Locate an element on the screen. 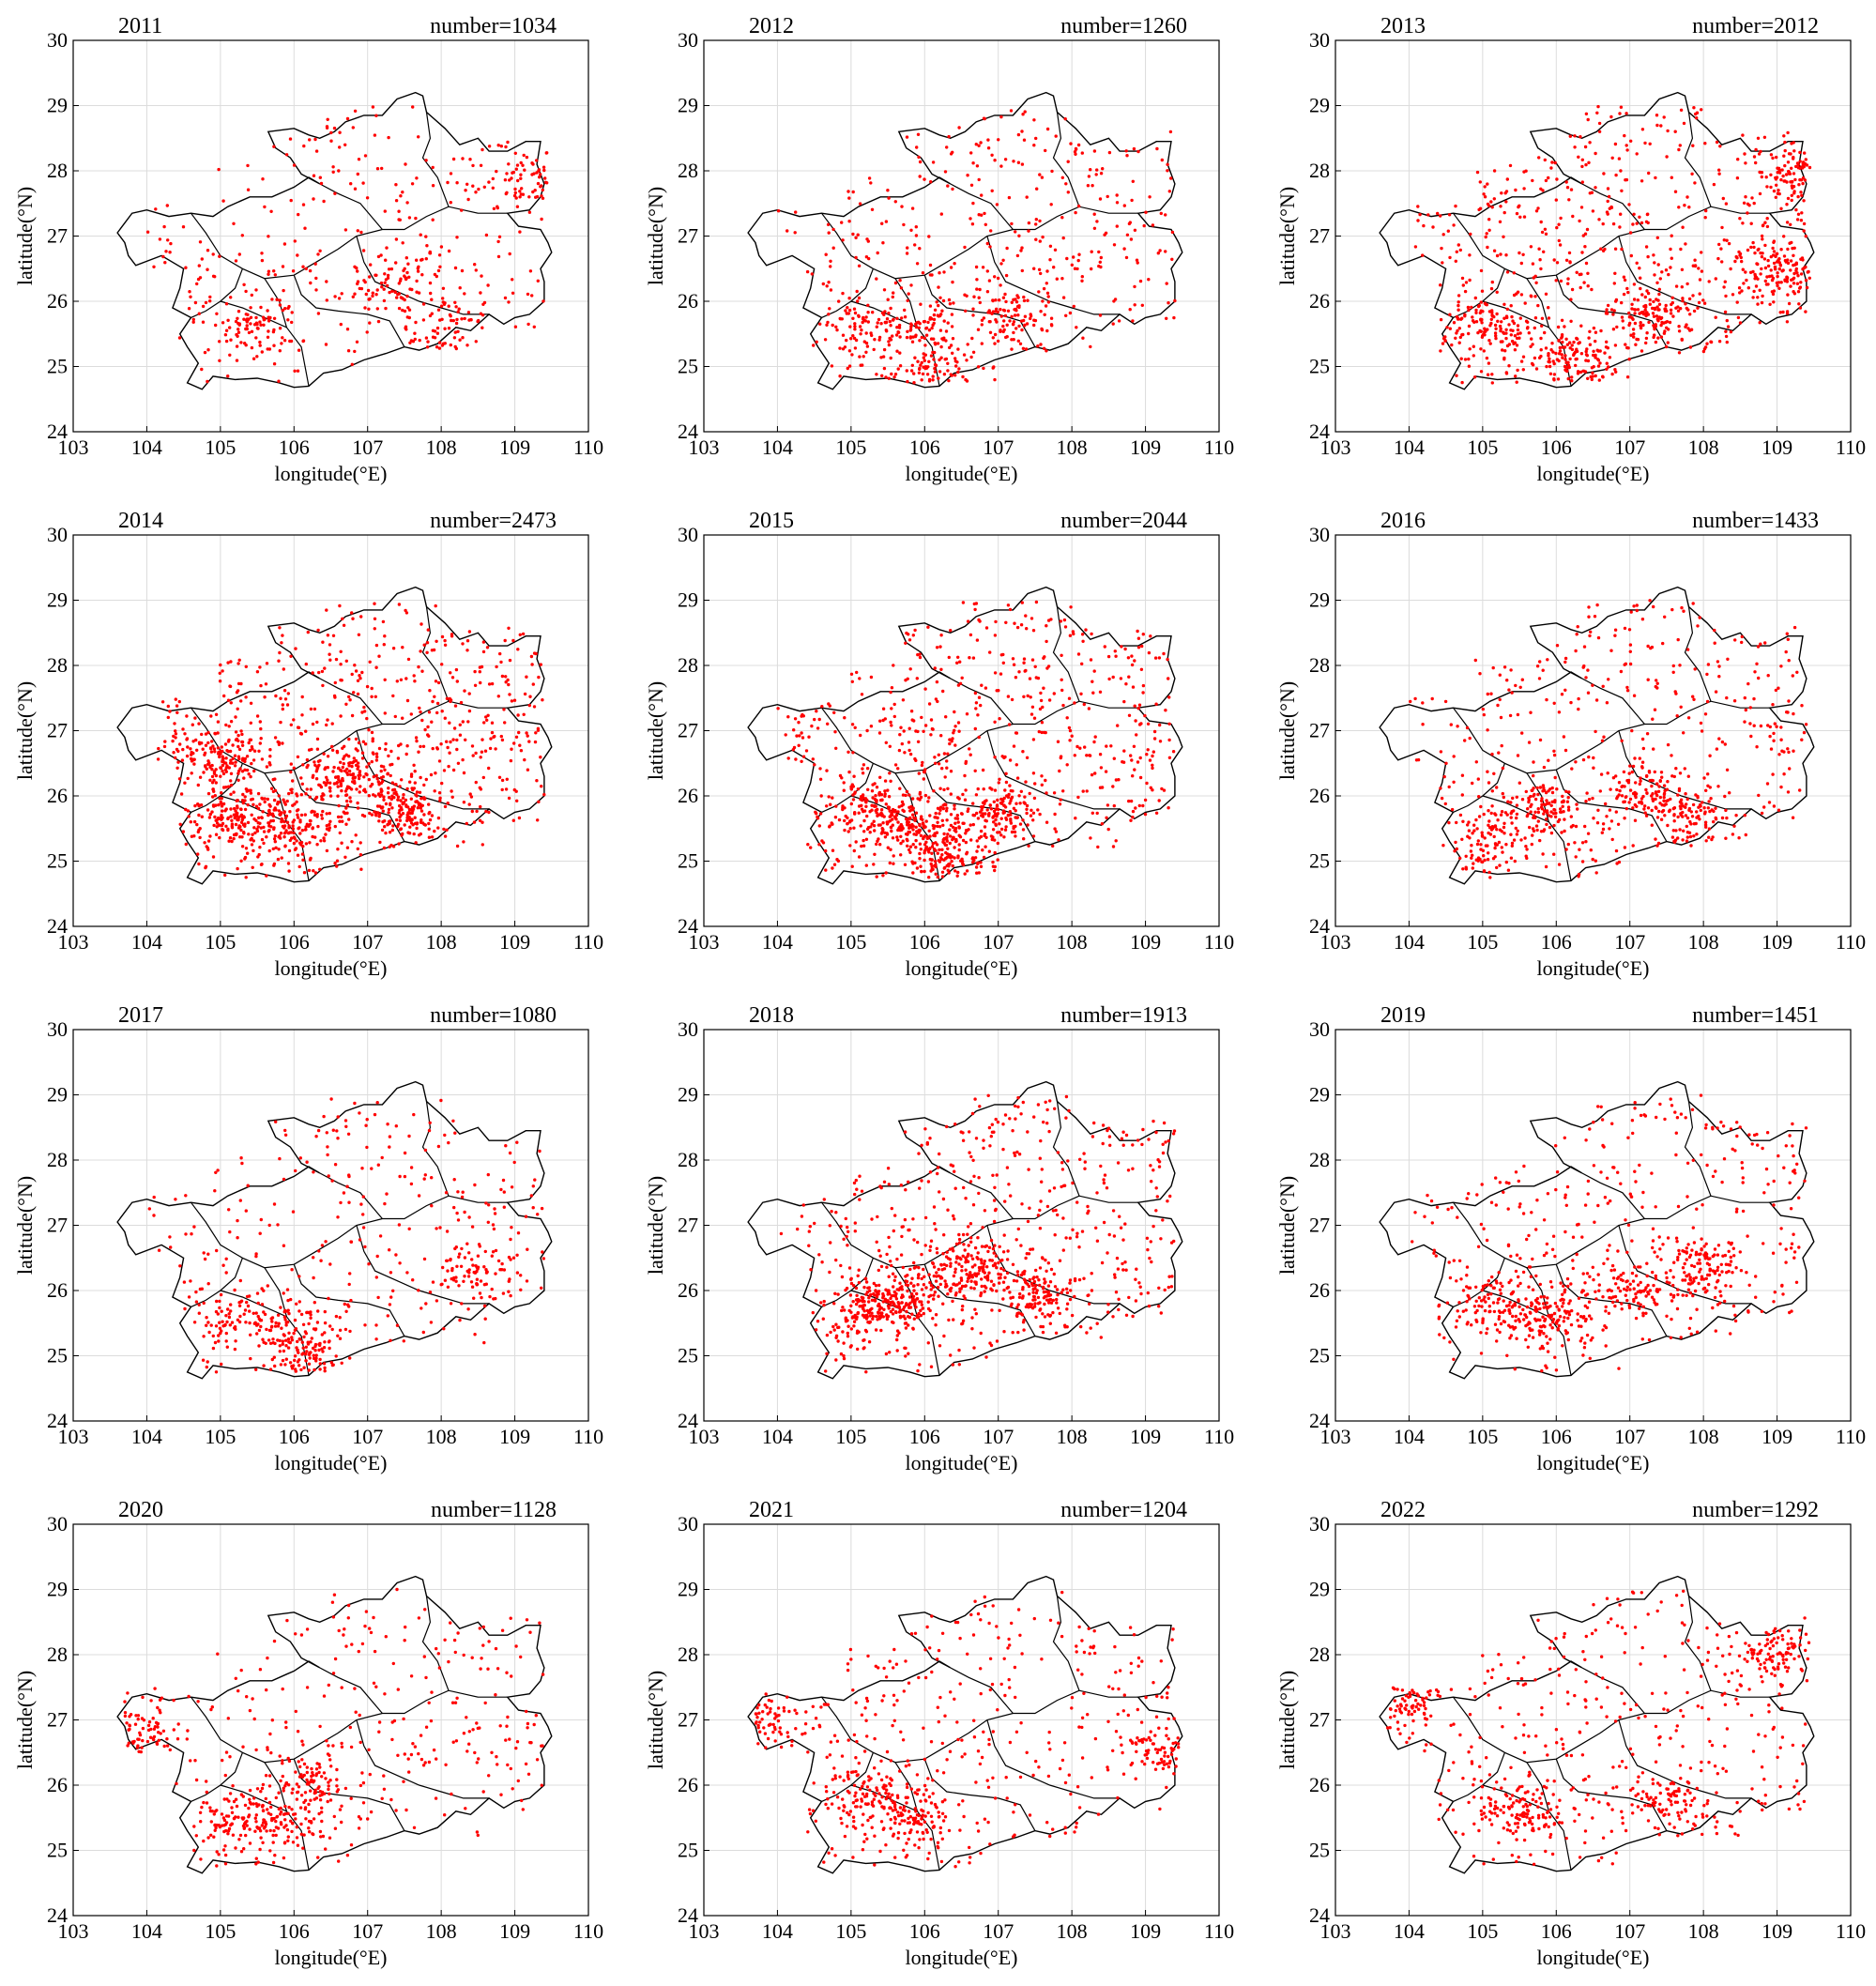  points-group is located at coordinates (347, 245).